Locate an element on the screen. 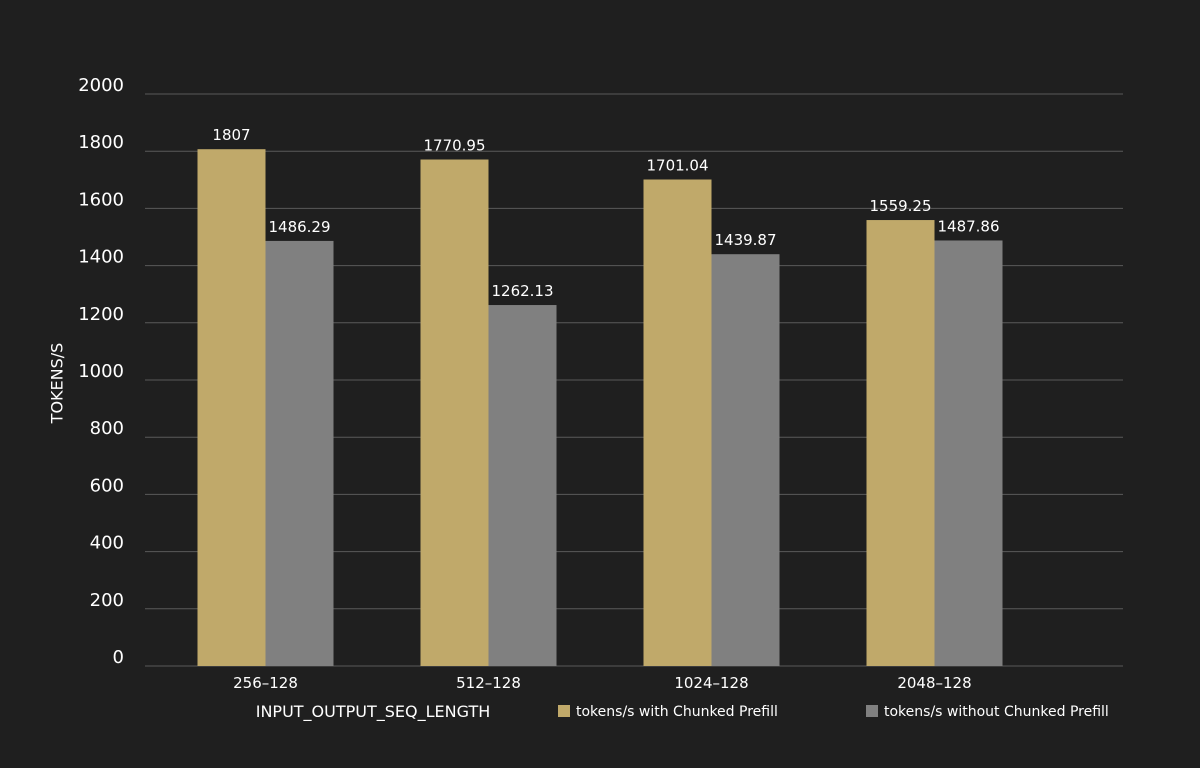 The image size is (1200, 768). y-tick-label: 1200 is located at coordinates (101, 314).